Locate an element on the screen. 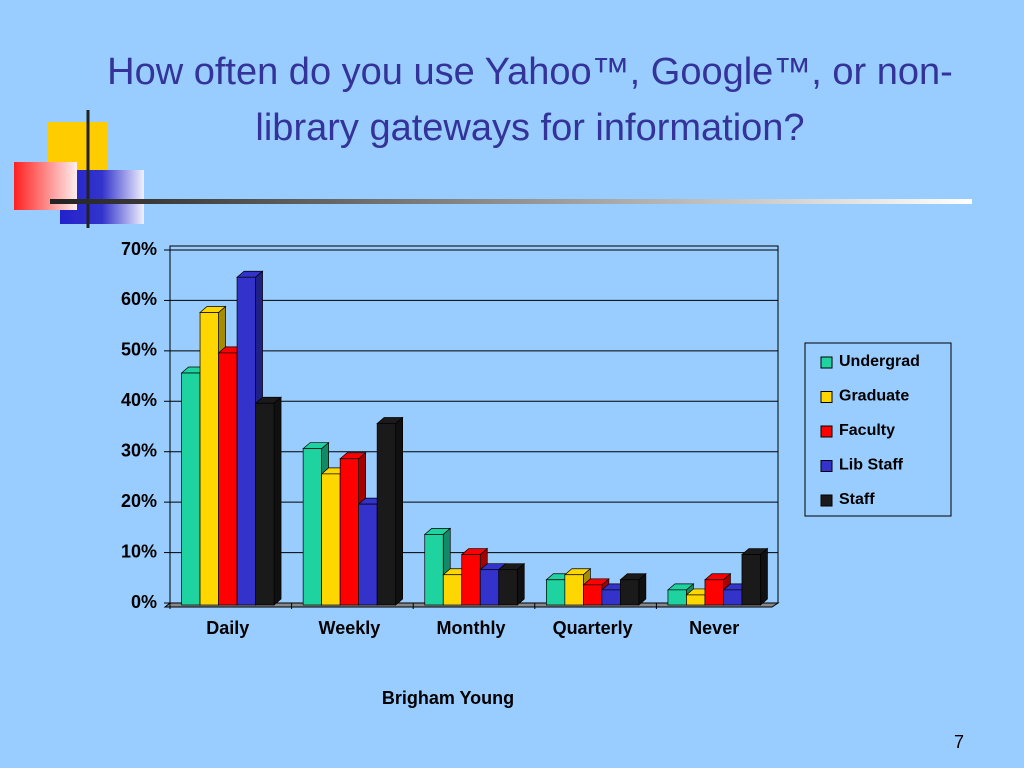  y-tick-label: 50% is located at coordinates (139, 350).